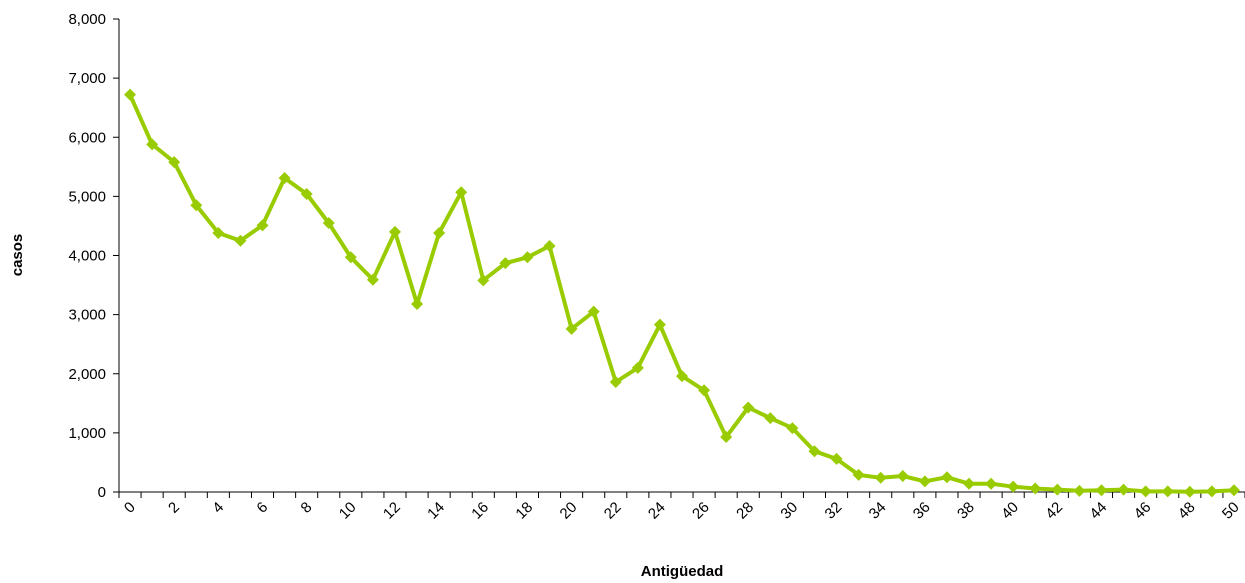 The width and height of the screenshot is (1245, 583). I want to click on x-tick-label: 38, so click(966, 511).